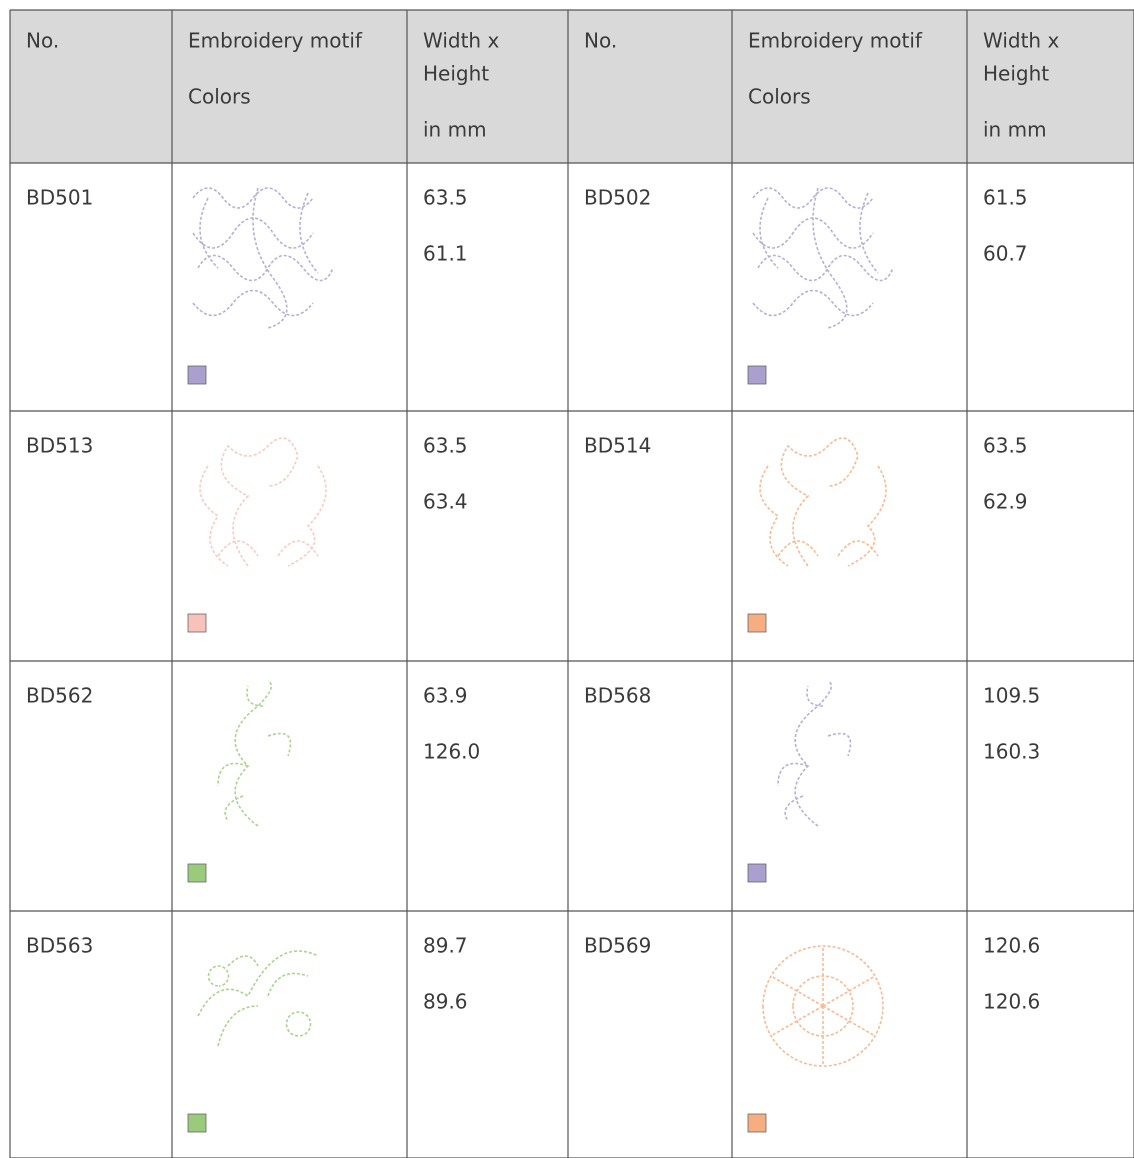 This screenshot has height=1158, width=1134. I want to click on width-value: 120.6, so click(1011, 946).